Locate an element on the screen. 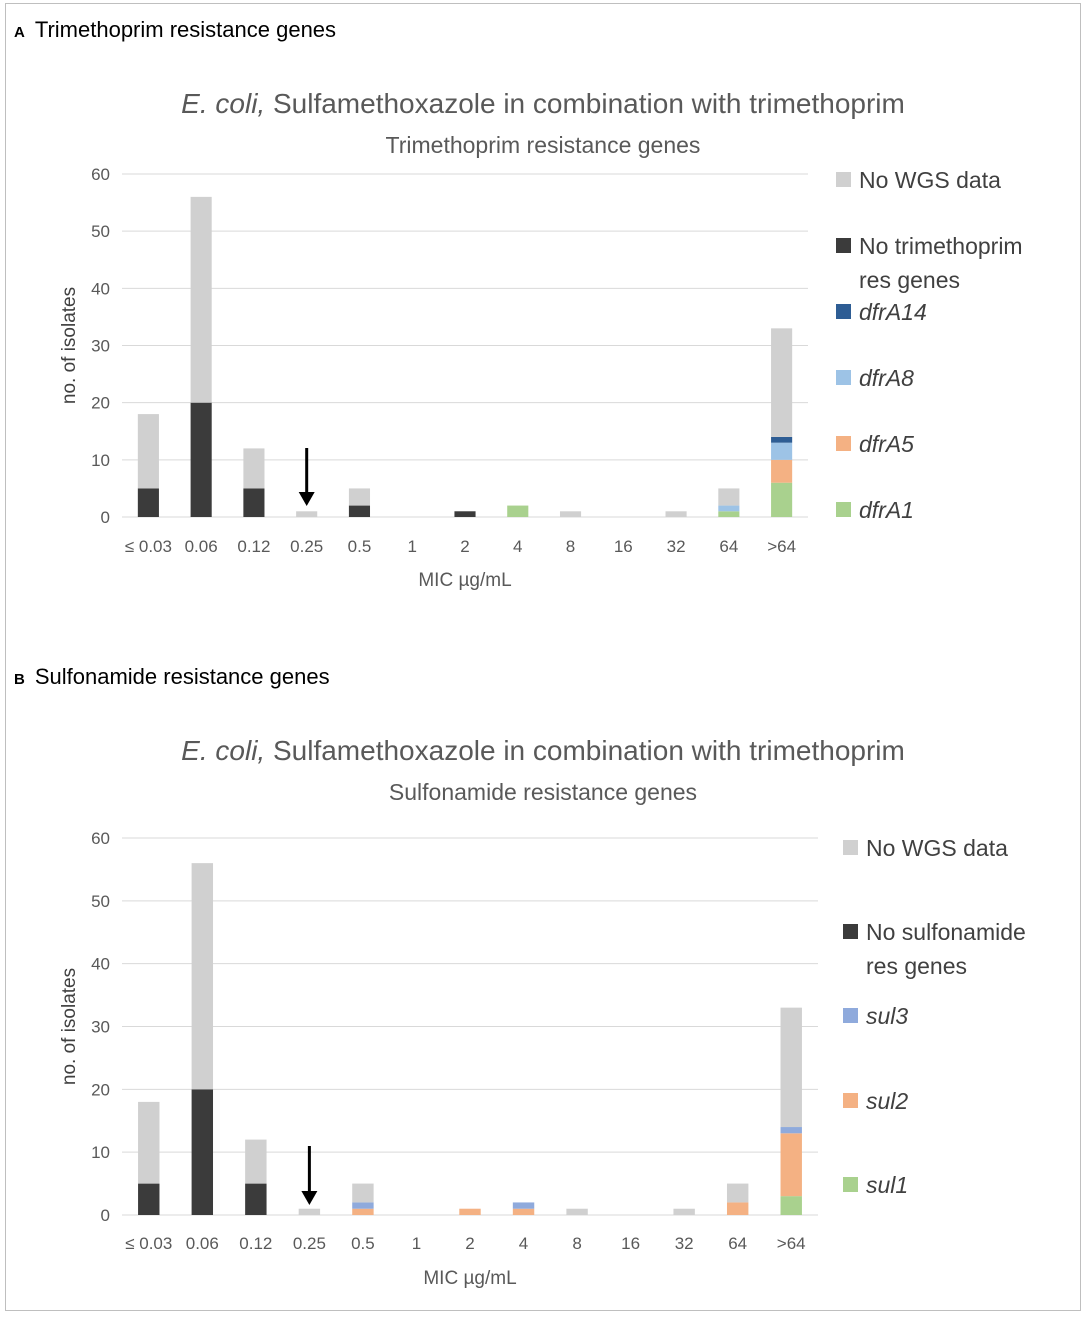 The width and height of the screenshot is (1088, 1317). bar-sul1 is located at coordinates (791, 1205).